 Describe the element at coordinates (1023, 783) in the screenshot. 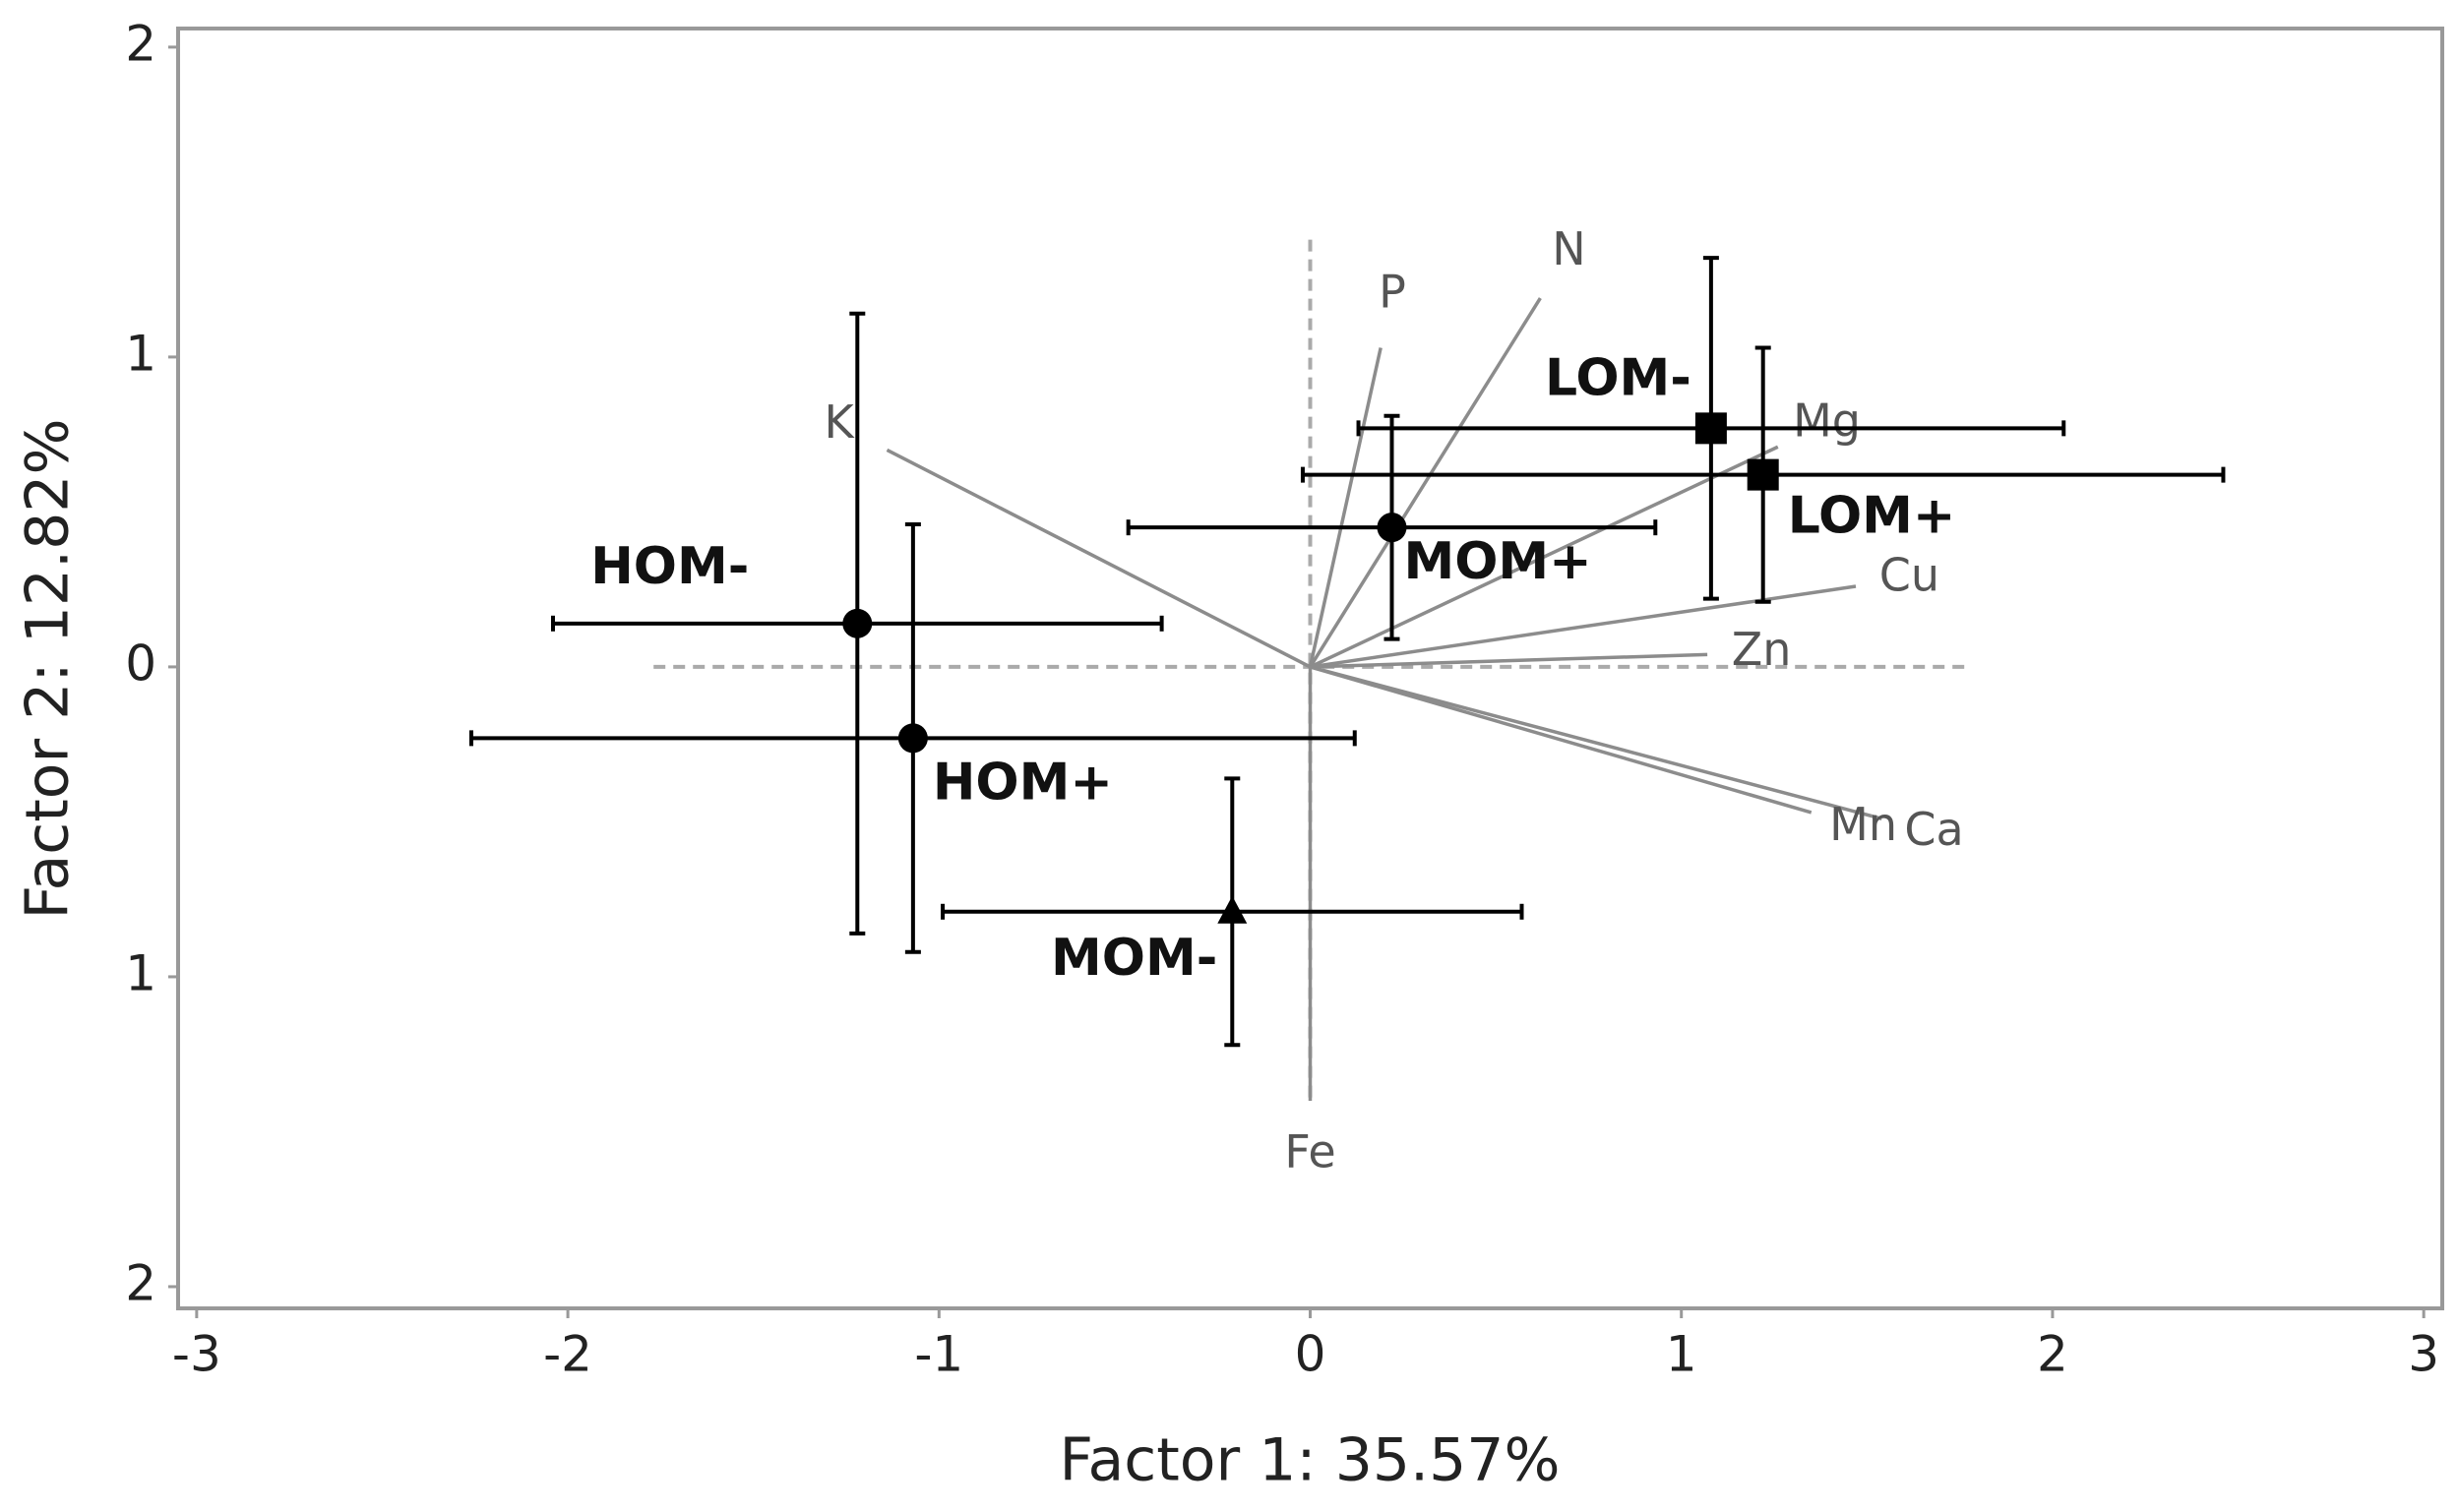

I see `group-label: HOM+` at that location.